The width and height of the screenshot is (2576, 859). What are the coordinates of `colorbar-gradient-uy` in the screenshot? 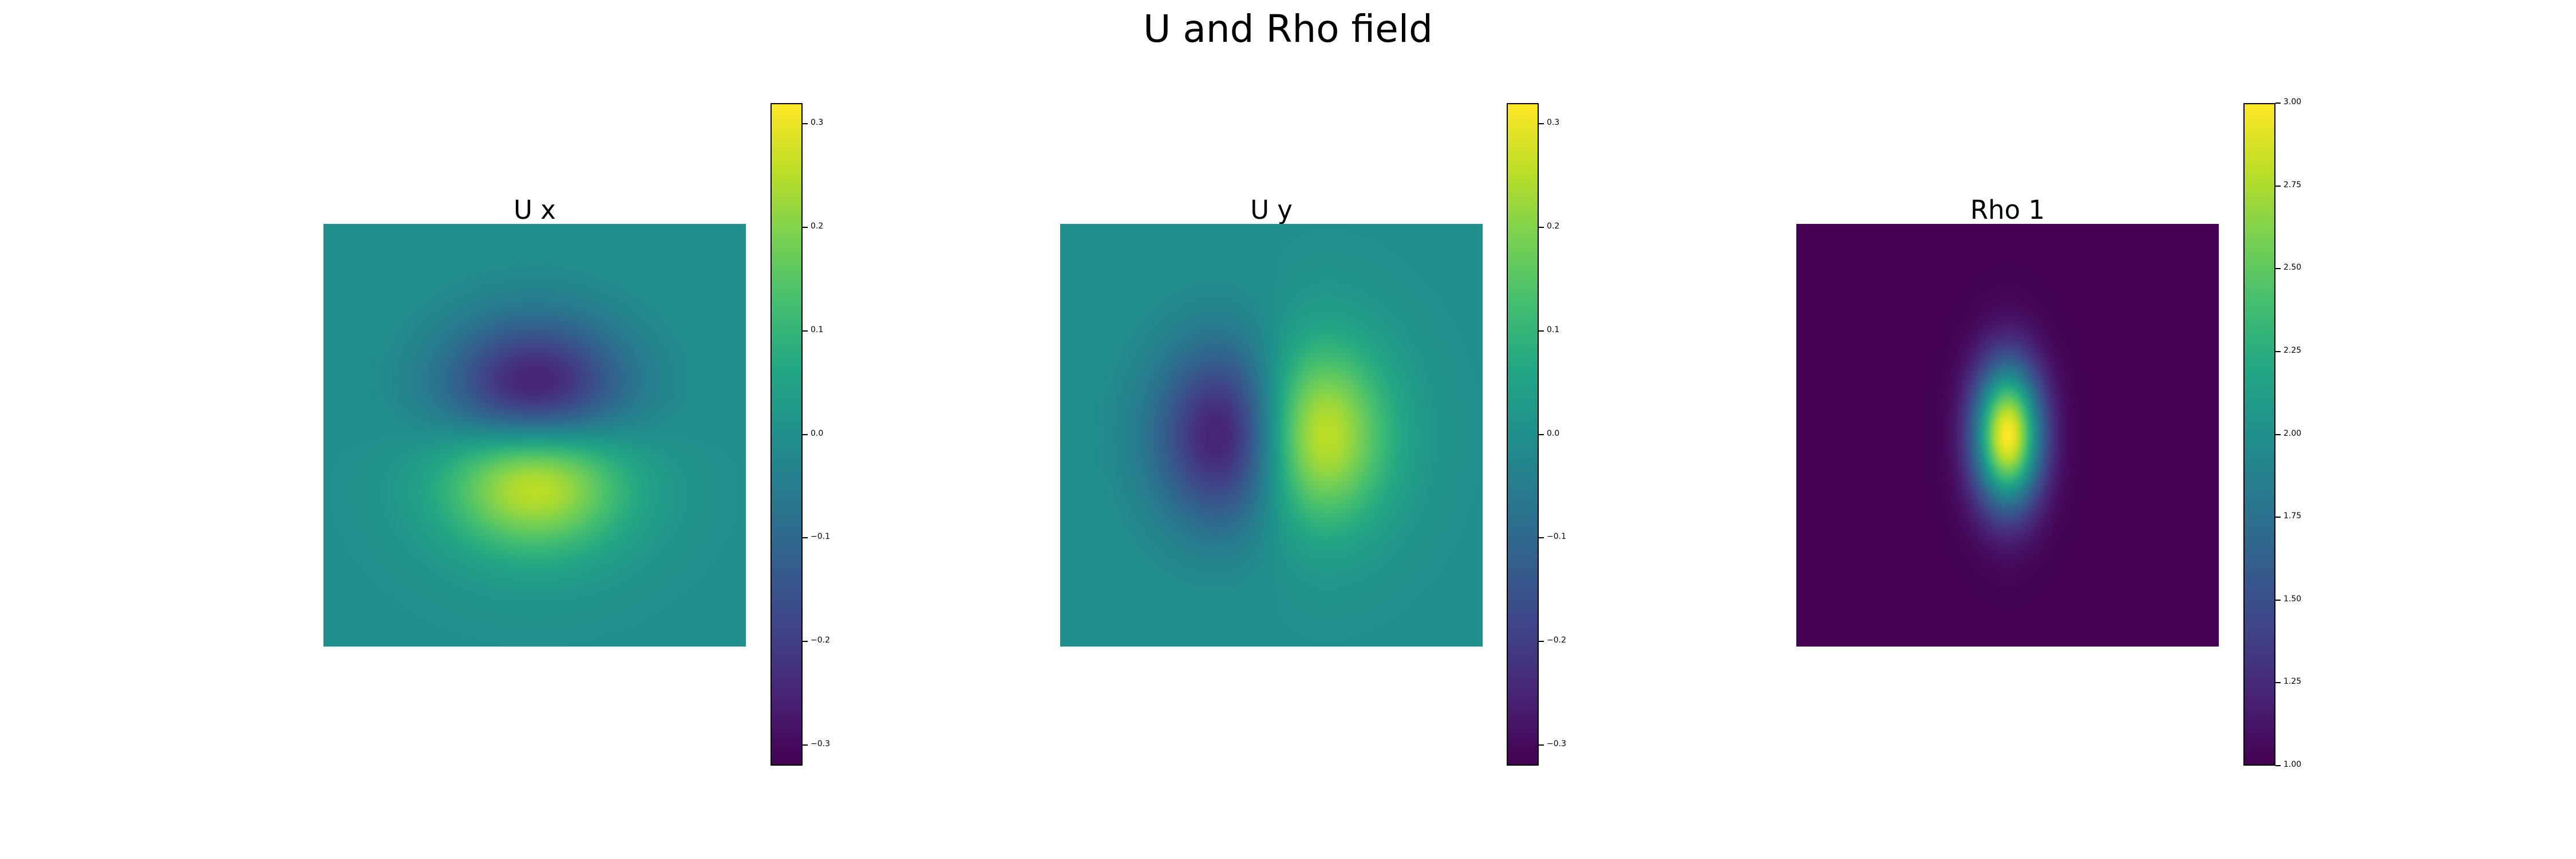 It's located at (1523, 434).